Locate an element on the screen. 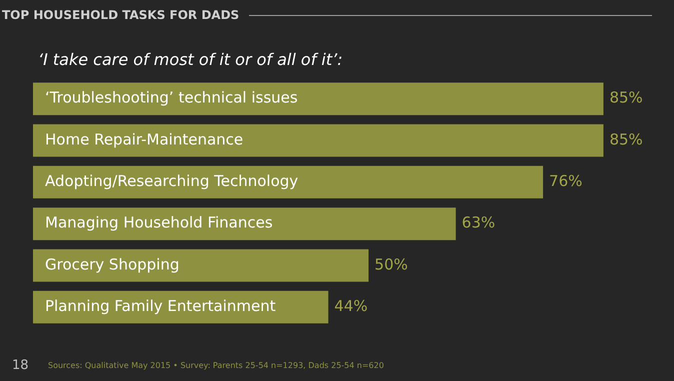 This screenshot has height=381, width=674. y-tick-label: Planning Family Entertainment is located at coordinates (160, 306).